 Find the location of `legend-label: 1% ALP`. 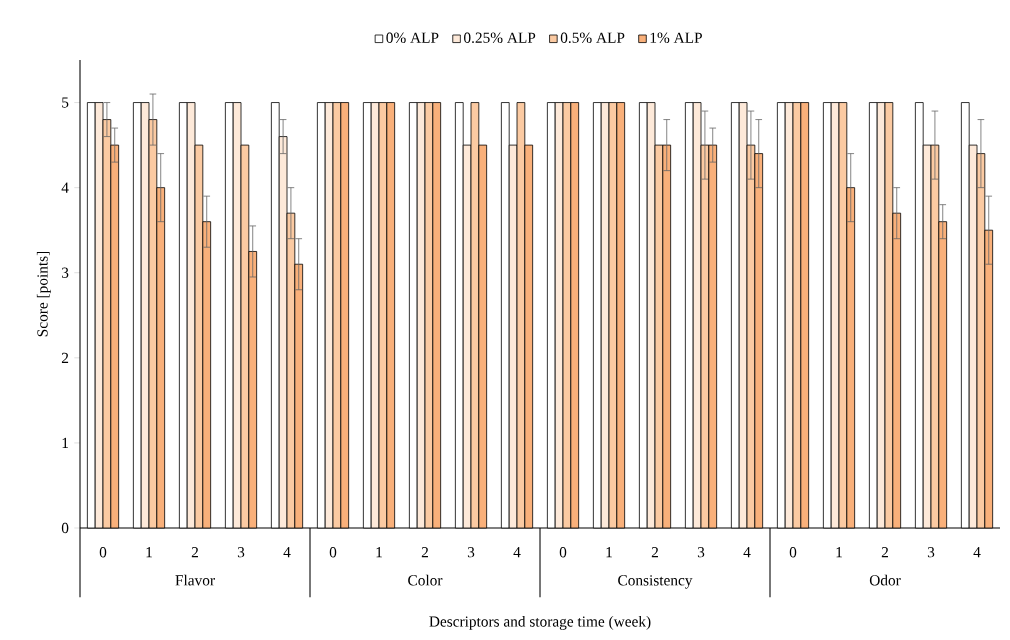

legend-label: 1% ALP is located at coordinates (676, 37).